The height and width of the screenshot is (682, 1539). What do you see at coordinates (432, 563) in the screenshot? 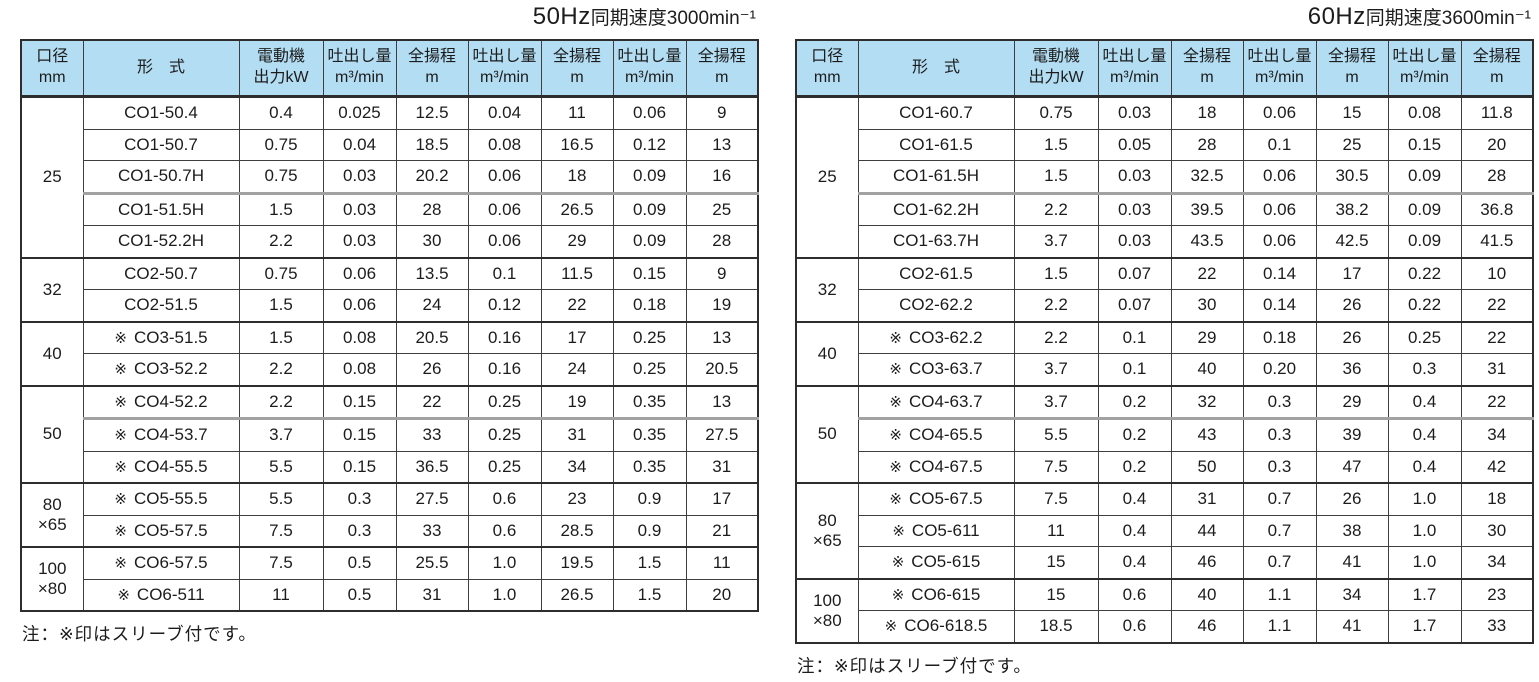
I see `total-head-cell: 25.5` at bounding box center [432, 563].